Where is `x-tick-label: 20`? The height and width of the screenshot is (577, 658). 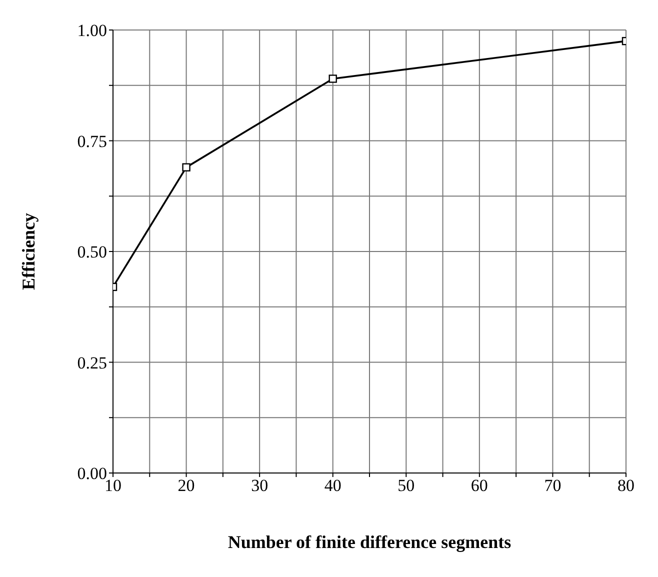 x-tick-label: 20 is located at coordinates (186, 486).